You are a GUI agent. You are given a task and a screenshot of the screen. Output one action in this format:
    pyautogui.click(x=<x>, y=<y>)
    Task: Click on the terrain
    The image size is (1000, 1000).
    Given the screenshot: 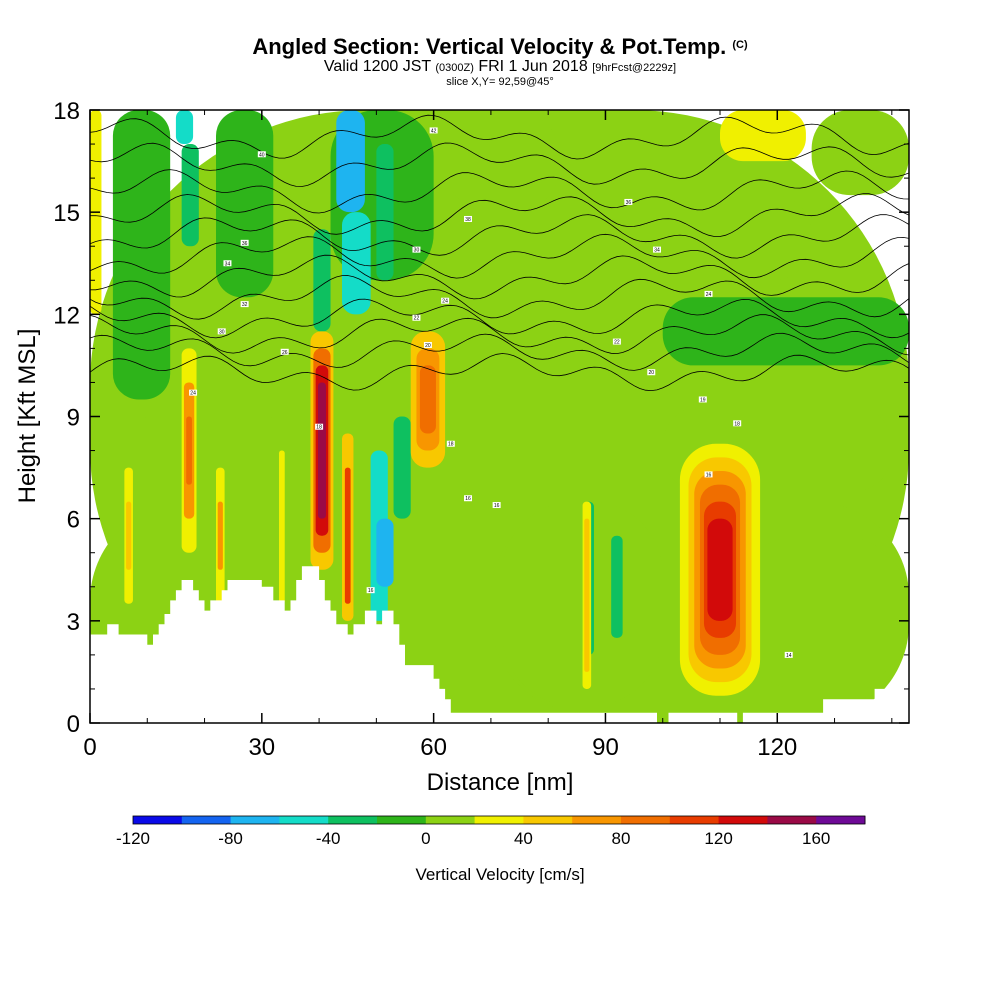 What is the action you would take?
    pyautogui.click(x=499, y=644)
    